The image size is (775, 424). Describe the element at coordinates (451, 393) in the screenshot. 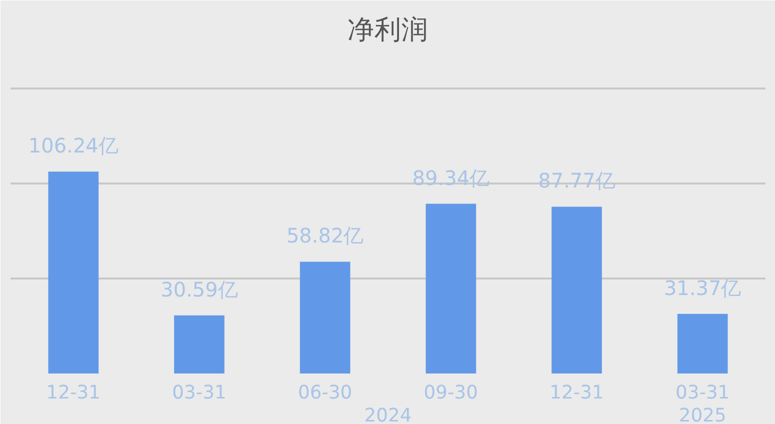

I see `x-tick-label: 09-30` at that location.